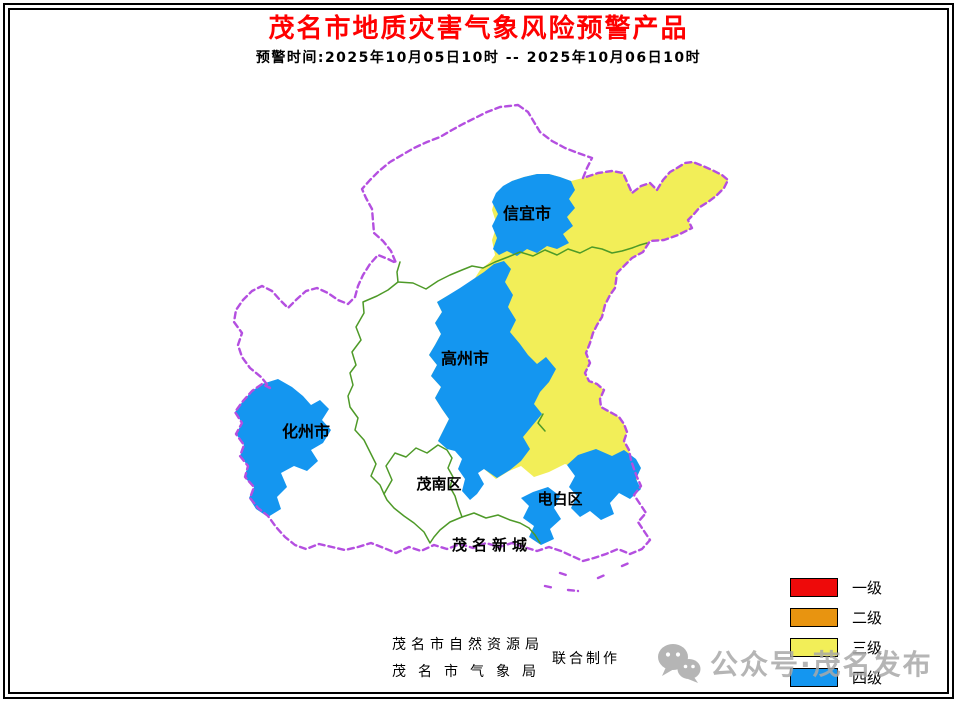  I want to click on district-boundary-lines, so click(497, 393).